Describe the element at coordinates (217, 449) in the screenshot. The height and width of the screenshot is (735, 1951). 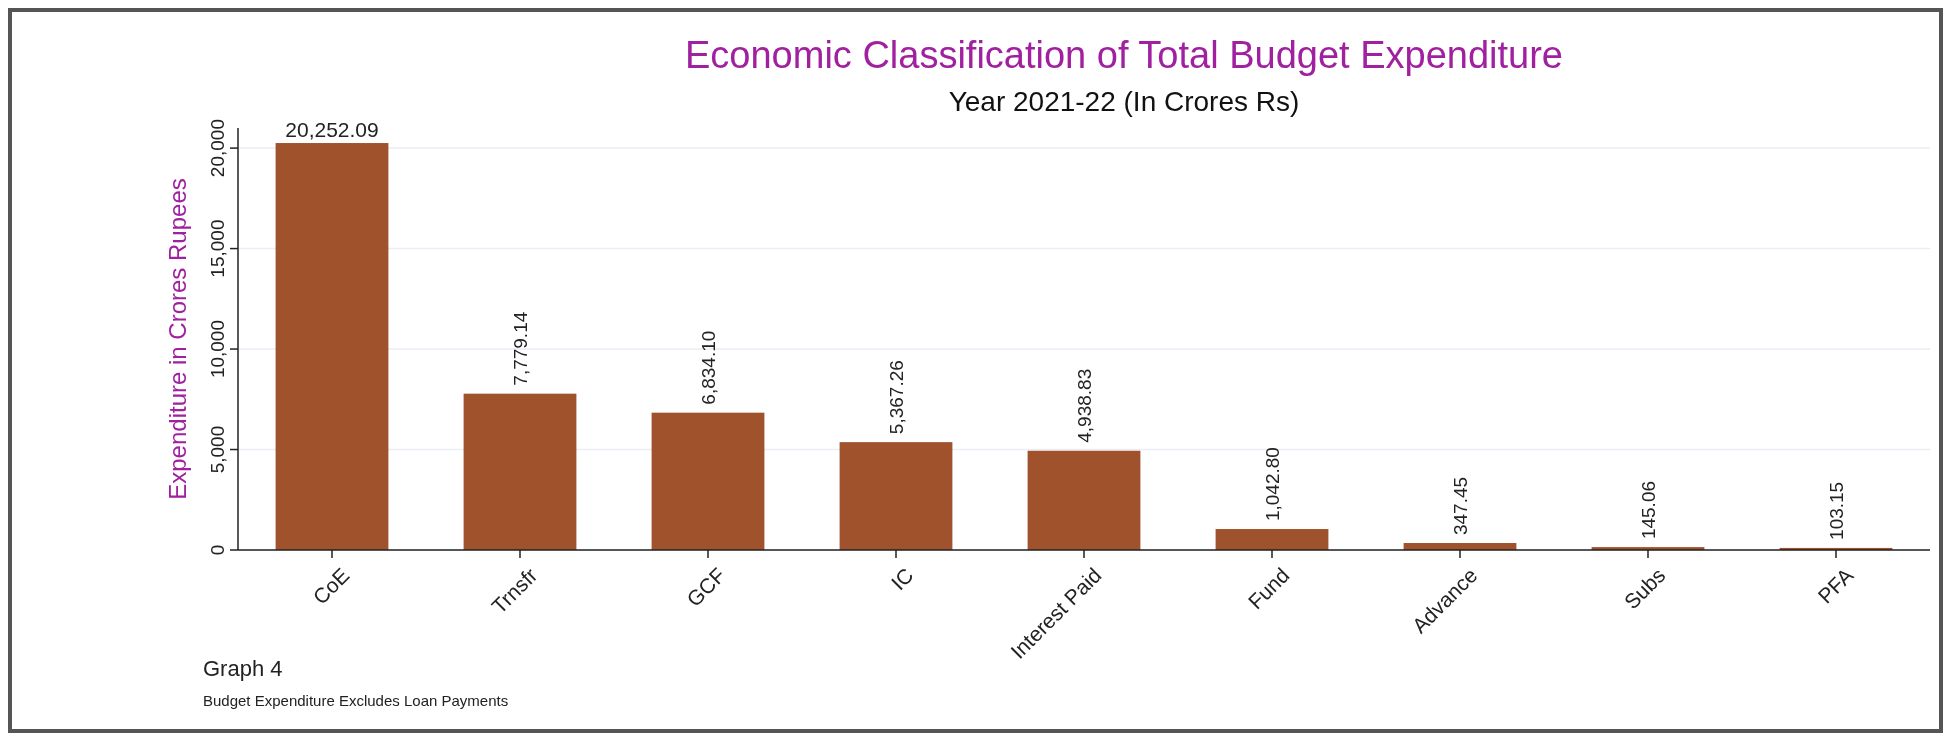
I see `y-tick-label: 5,000` at that location.